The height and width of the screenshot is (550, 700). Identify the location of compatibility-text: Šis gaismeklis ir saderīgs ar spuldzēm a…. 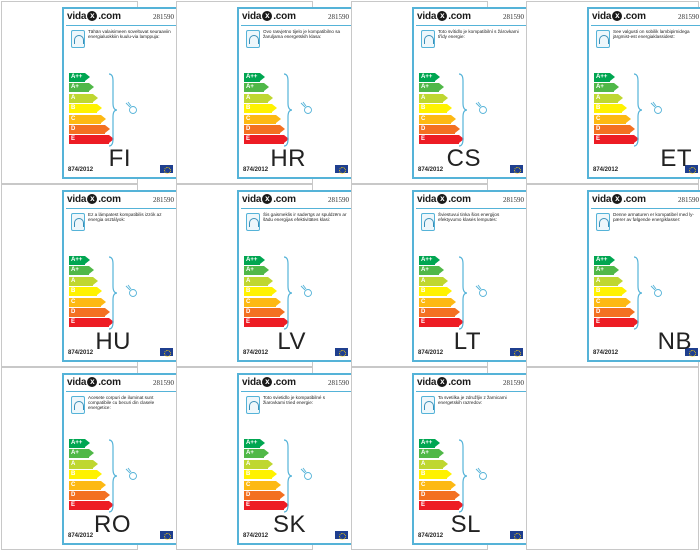
(305, 217).